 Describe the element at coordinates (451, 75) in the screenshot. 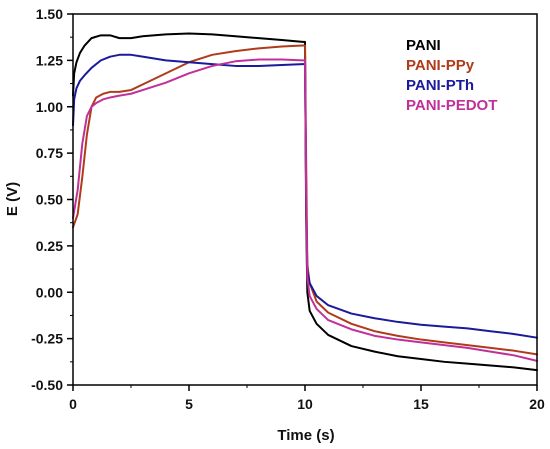

I see `legend: PANI PANI-PPy PANI-PTh PANI-PEDOT` at that location.